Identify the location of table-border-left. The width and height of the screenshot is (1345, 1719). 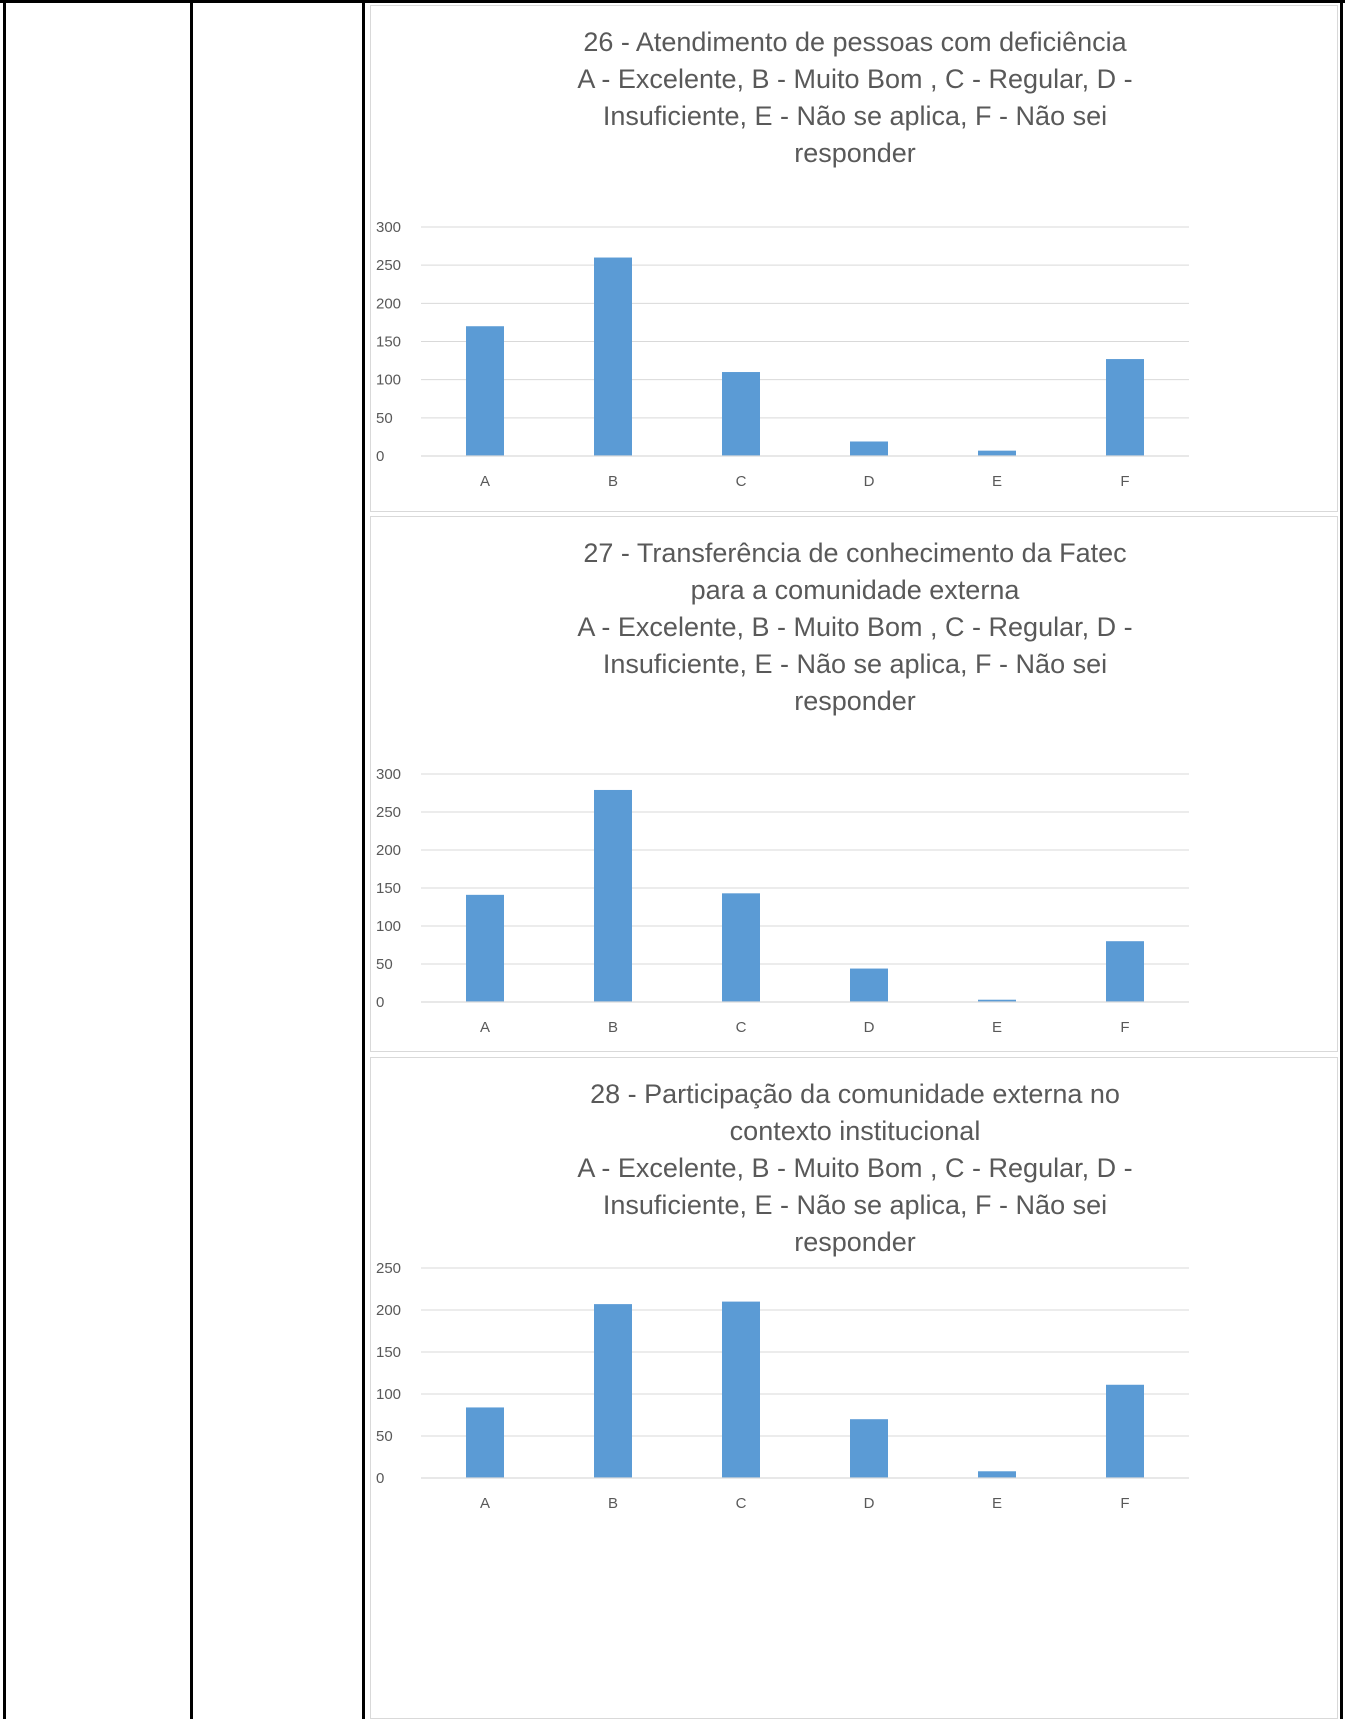
(4, 859).